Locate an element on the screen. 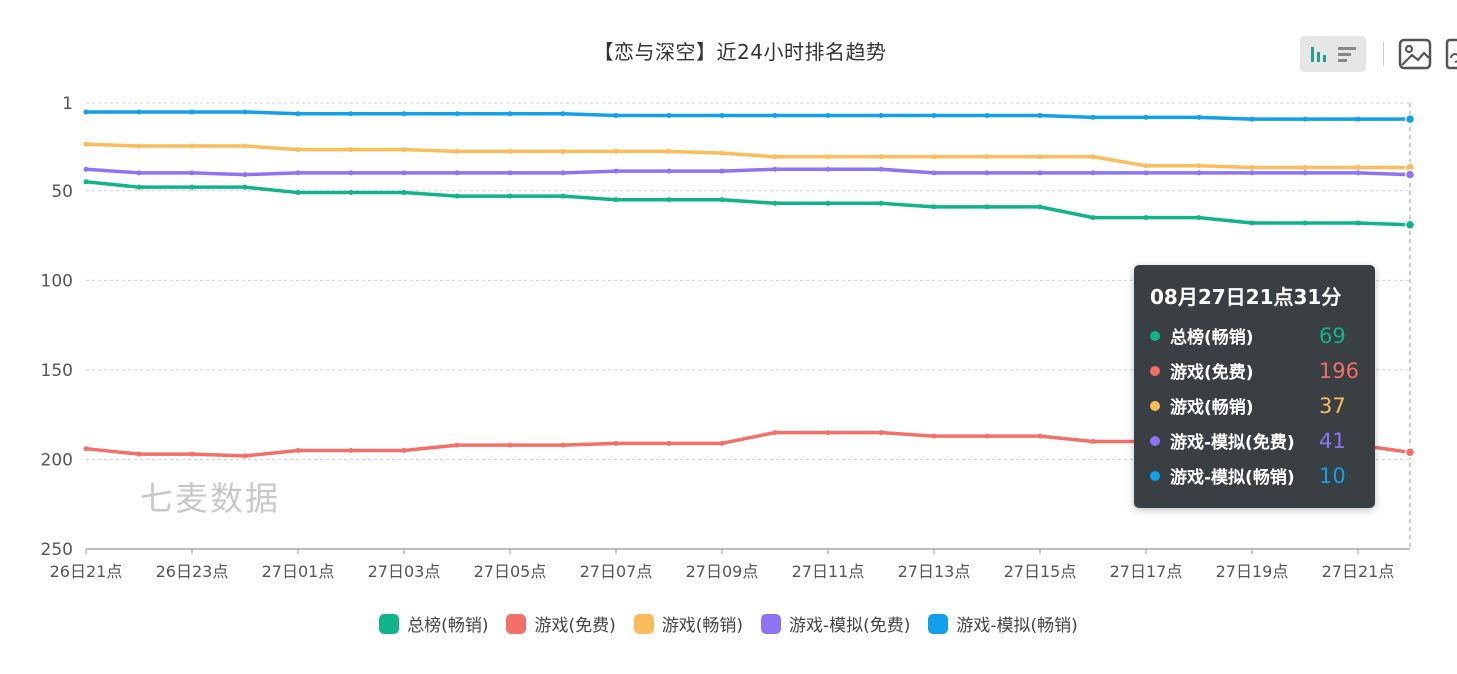 The height and width of the screenshot is (674, 1457). list-toggle-icon is located at coordinates (1347, 54).